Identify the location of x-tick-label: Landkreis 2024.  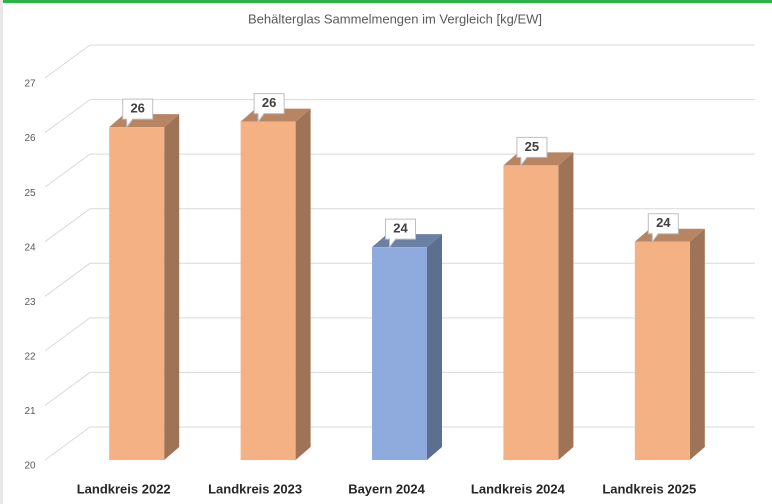
(518, 488).